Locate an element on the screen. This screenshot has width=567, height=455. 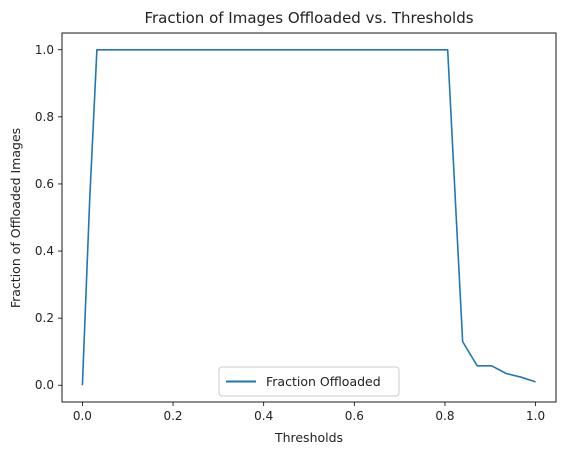
x-axis-label: Thresholds is located at coordinates (308, 437).